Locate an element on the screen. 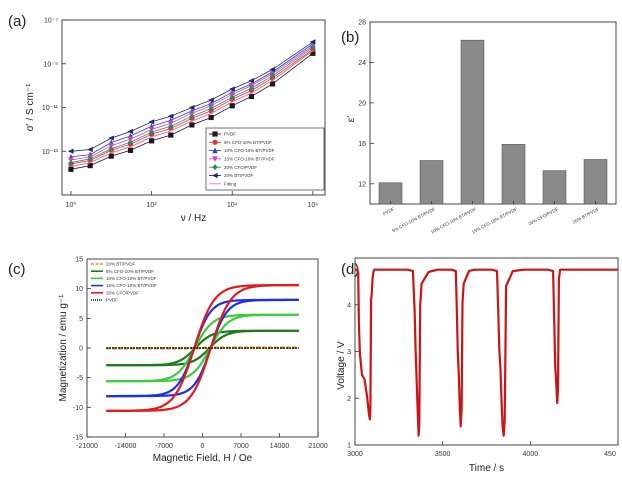 The image size is (622, 479). y-tick-label: 10⁻¹¹ is located at coordinates (50, 108).